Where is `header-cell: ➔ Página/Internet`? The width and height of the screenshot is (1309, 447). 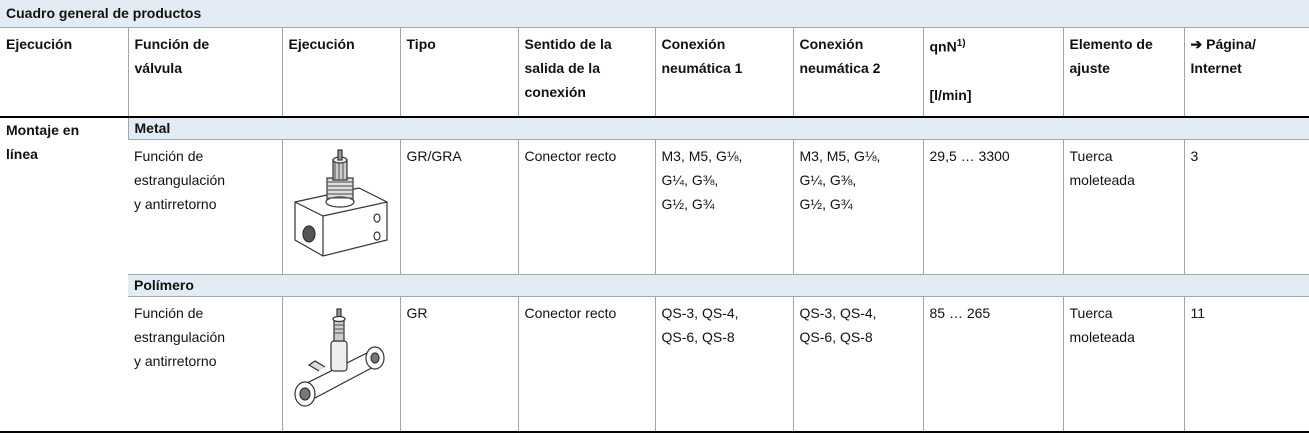
header-cell: ➔ Página/Internet is located at coordinates (1246, 72).